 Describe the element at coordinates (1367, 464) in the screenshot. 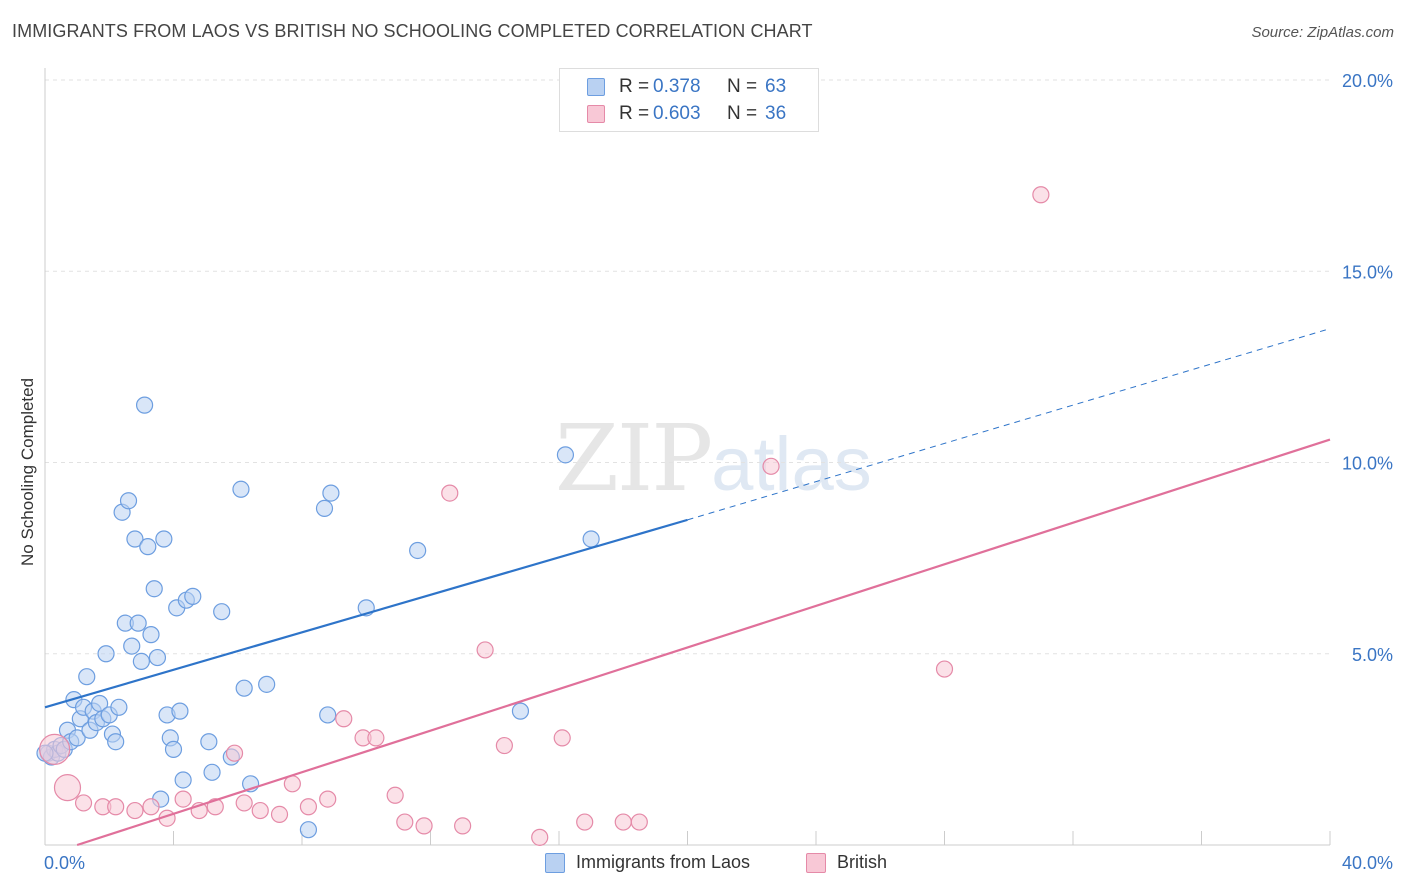

I see `y-tick-label: 10.0%` at that location.